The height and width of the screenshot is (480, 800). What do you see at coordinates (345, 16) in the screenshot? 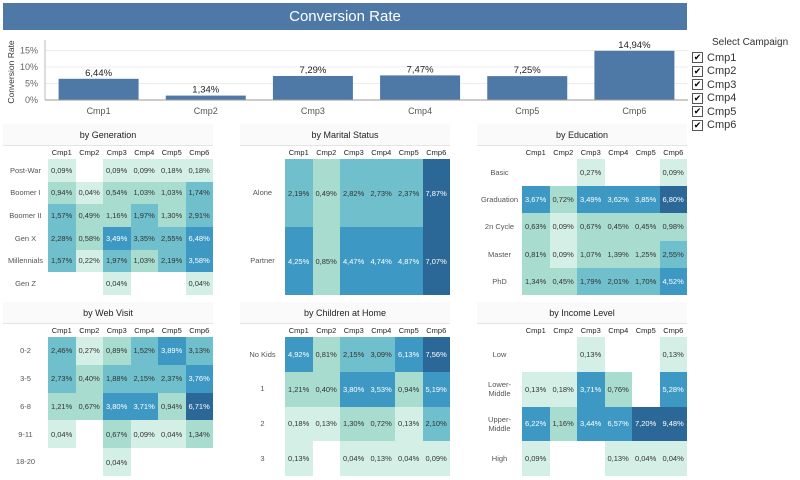
I see `dashboard-title: Conversion Rate` at bounding box center [345, 16].